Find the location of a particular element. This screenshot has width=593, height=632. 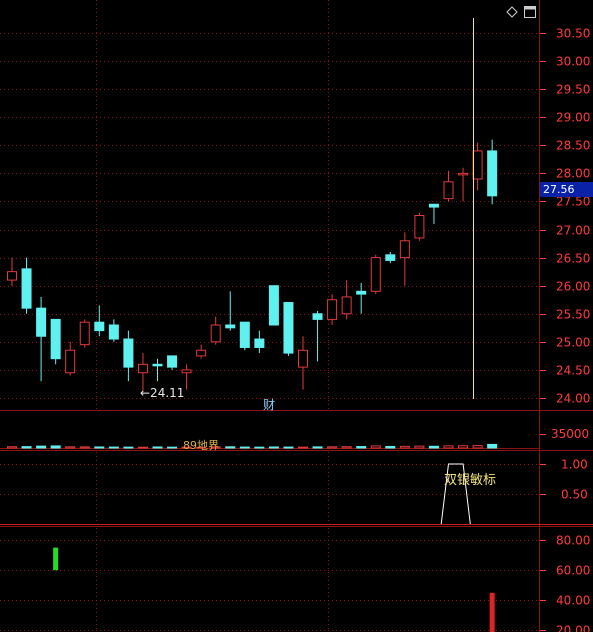

volume-axis-label: 35000 is located at coordinates (570, 434).